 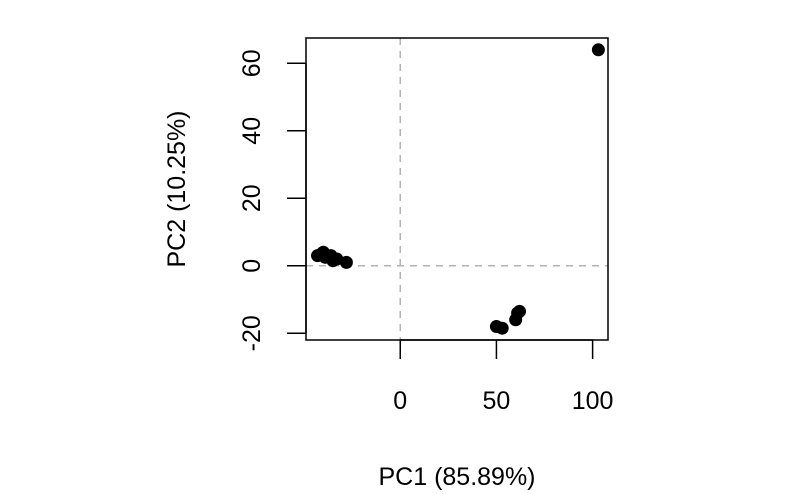 What do you see at coordinates (252, 198) in the screenshot?
I see `y-tick-label: 20` at bounding box center [252, 198].